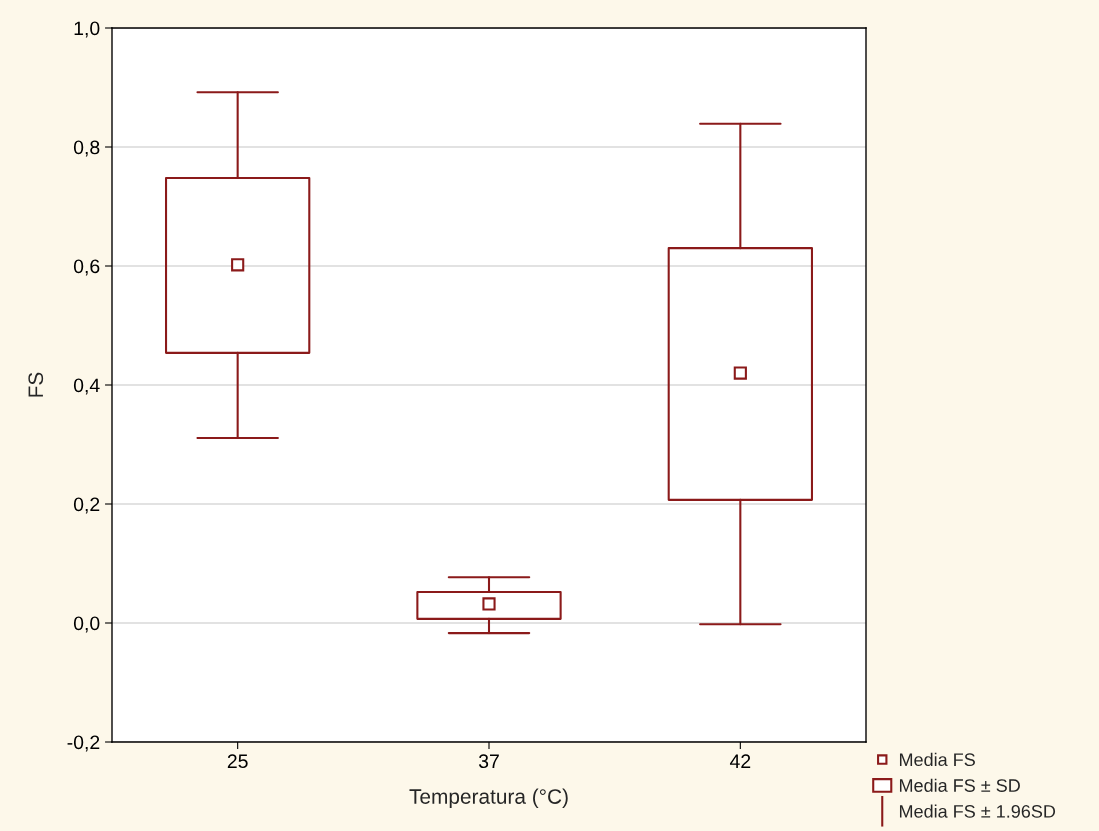 The height and width of the screenshot is (831, 1099). I want to click on text: Media FS ± 1.96SD, so click(977, 811).